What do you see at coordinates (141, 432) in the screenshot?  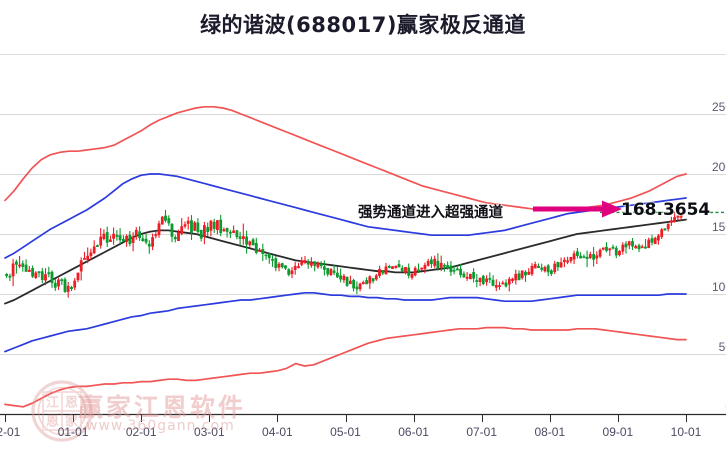 I see `x-axis-tick-label: 02-01` at bounding box center [141, 432].